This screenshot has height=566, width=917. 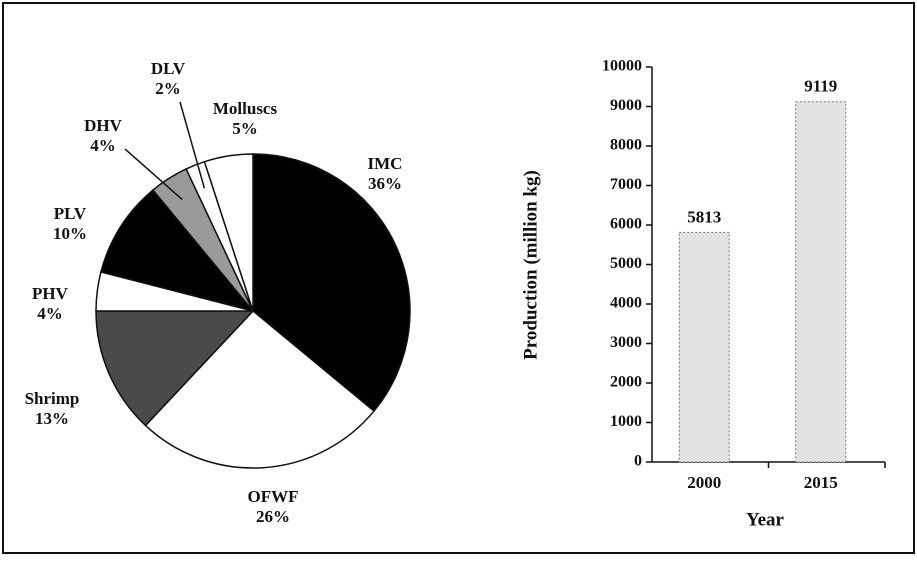 What do you see at coordinates (245, 108) in the screenshot?
I see `slice-label: Molluscs` at bounding box center [245, 108].